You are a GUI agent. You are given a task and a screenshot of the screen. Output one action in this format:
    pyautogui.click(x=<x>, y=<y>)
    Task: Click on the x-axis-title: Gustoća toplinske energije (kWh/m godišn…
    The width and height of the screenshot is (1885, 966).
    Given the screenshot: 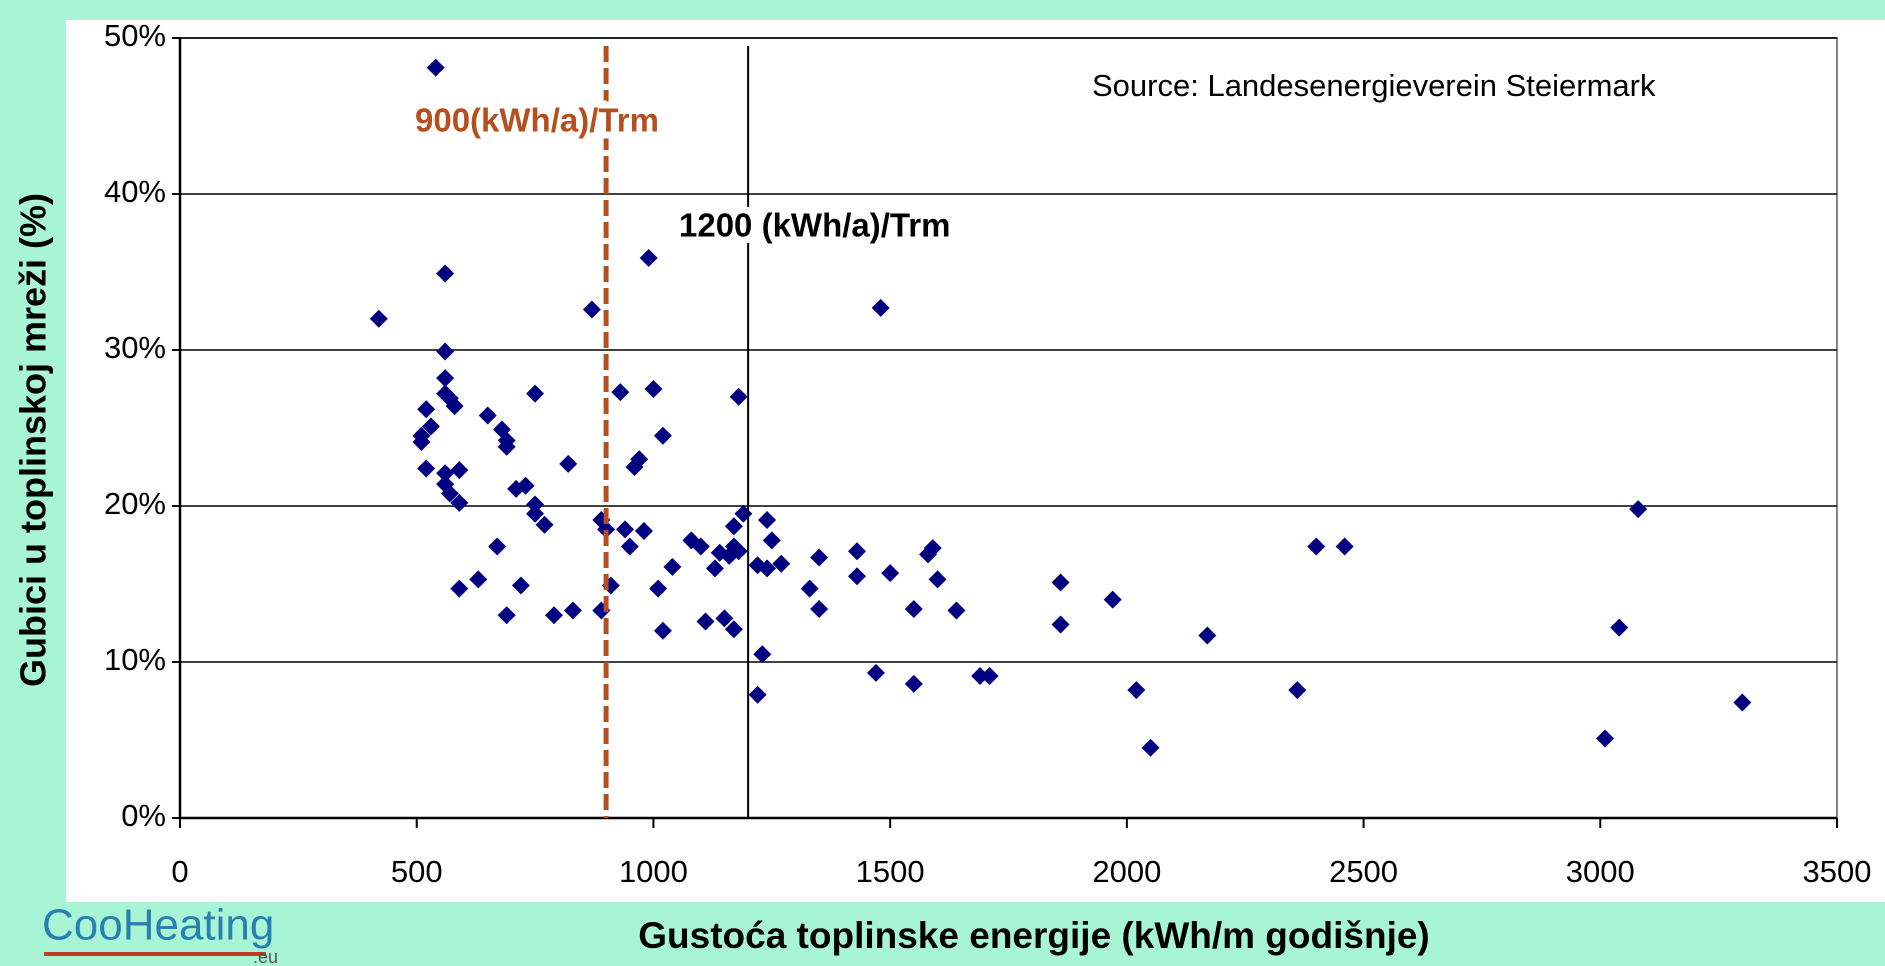 What is the action you would take?
    pyautogui.click(x=1034, y=935)
    